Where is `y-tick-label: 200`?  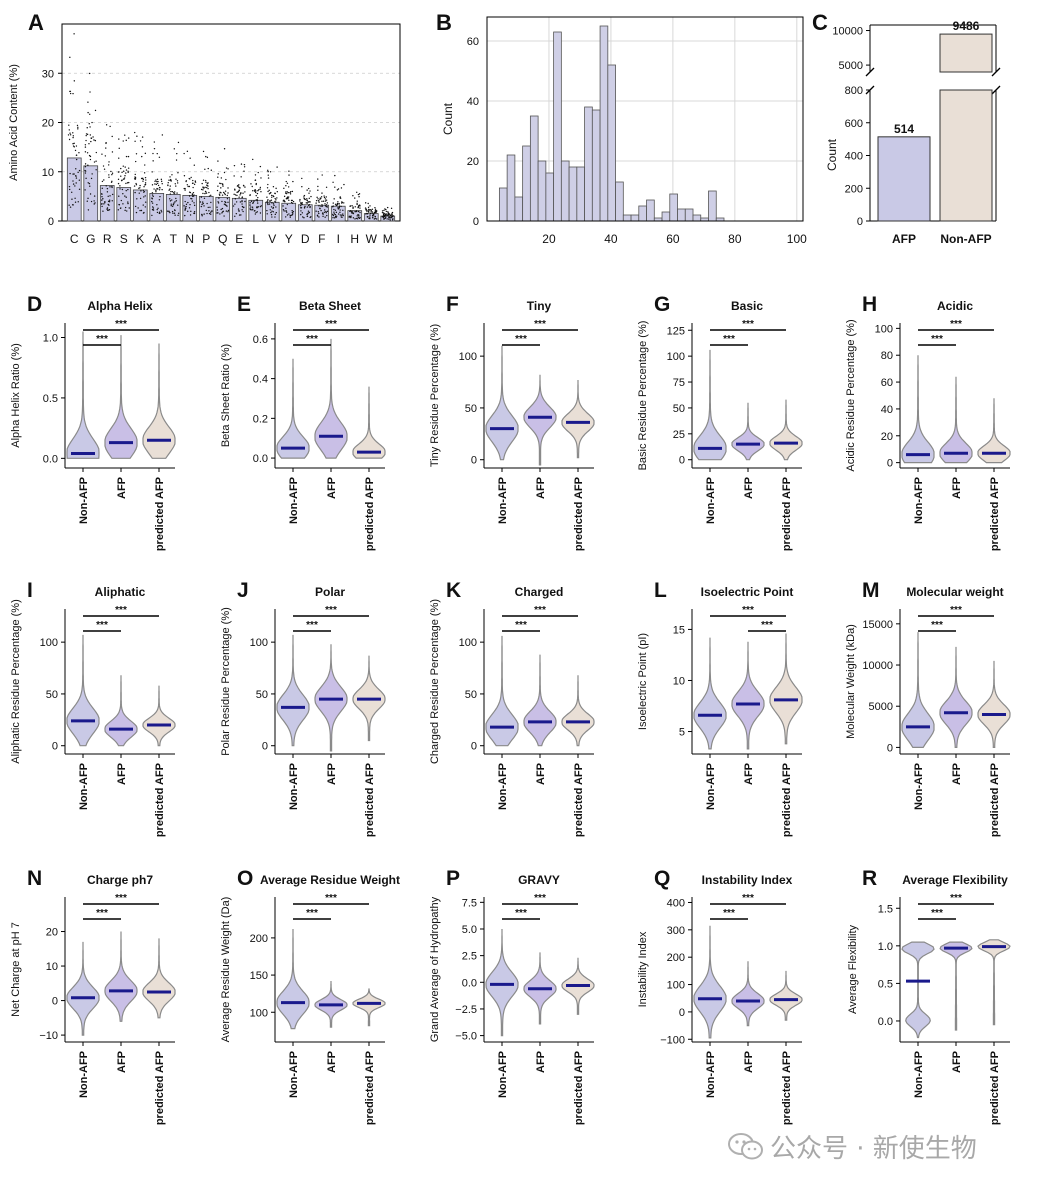 y-tick-label: 200 is located at coordinates (854, 189).